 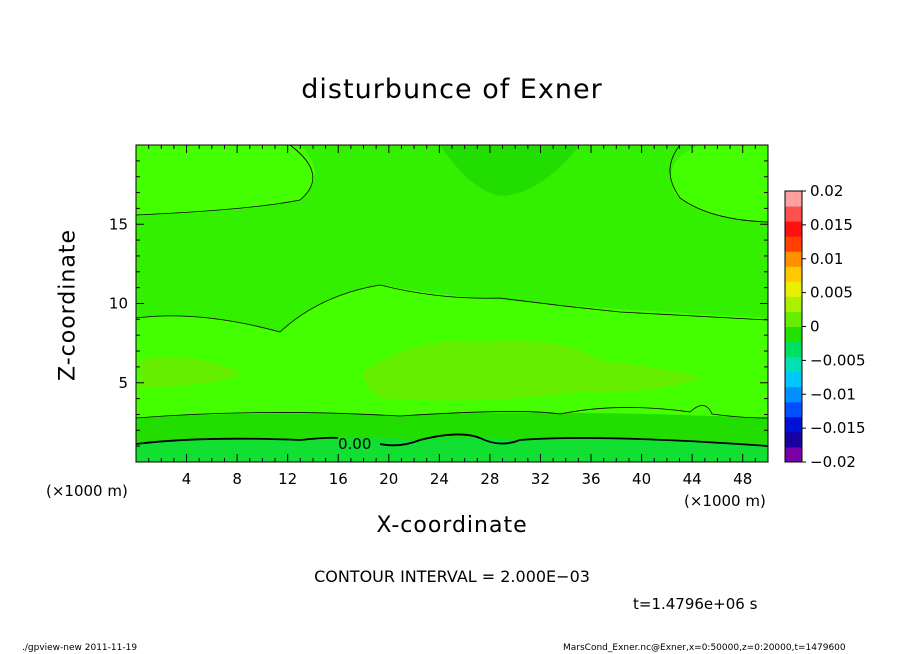 I want to click on colorbar-tick-label: 0.015, so click(x=831, y=225).